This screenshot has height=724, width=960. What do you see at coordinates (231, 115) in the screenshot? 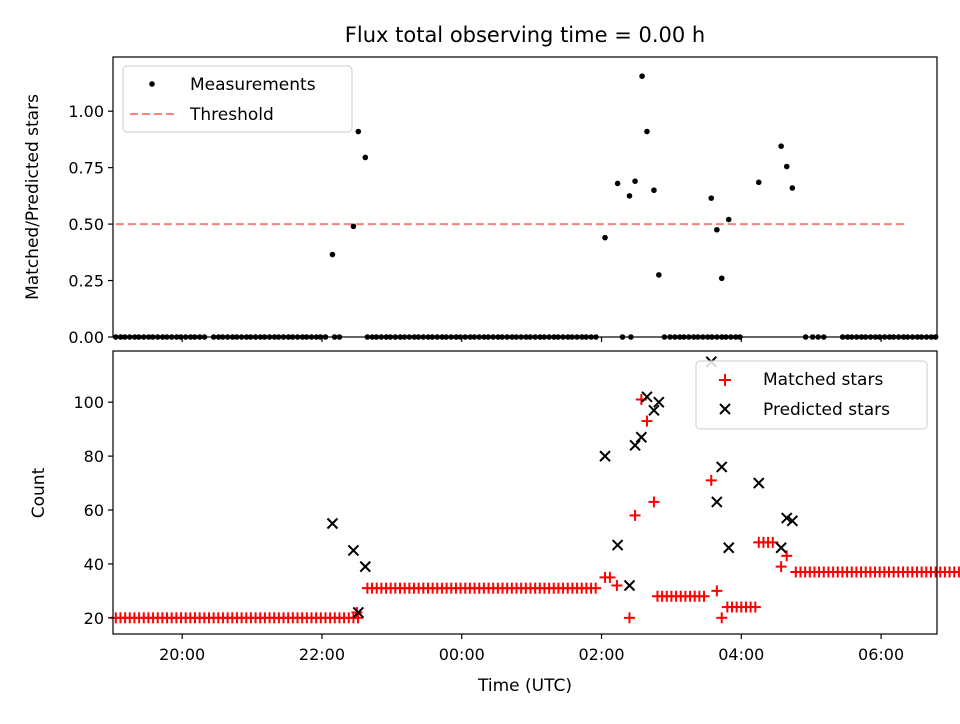
I see `legend-threshold-label: Threshold` at bounding box center [231, 115].